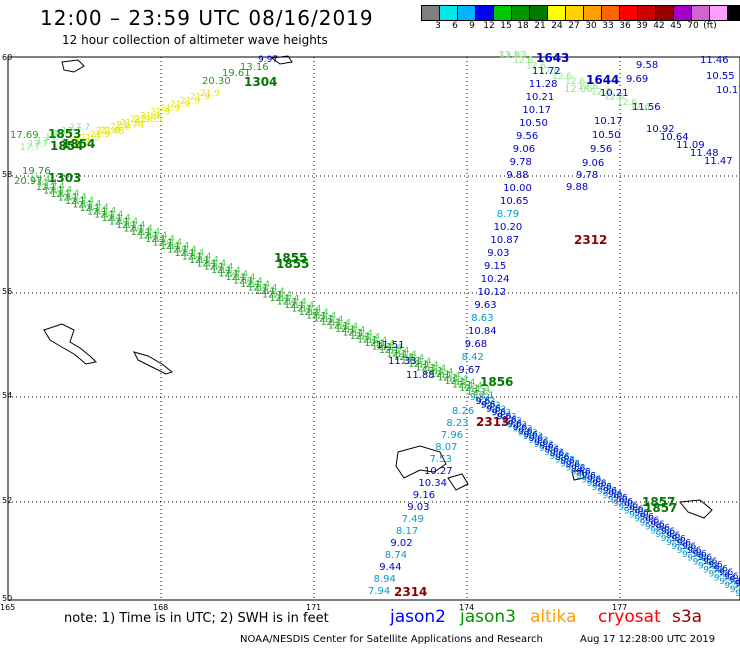 Image resolution: width=740 pixels, height=650 pixels. Describe the element at coordinates (658, 502) in the screenshot. I see `pass-label: 1857` at that location.